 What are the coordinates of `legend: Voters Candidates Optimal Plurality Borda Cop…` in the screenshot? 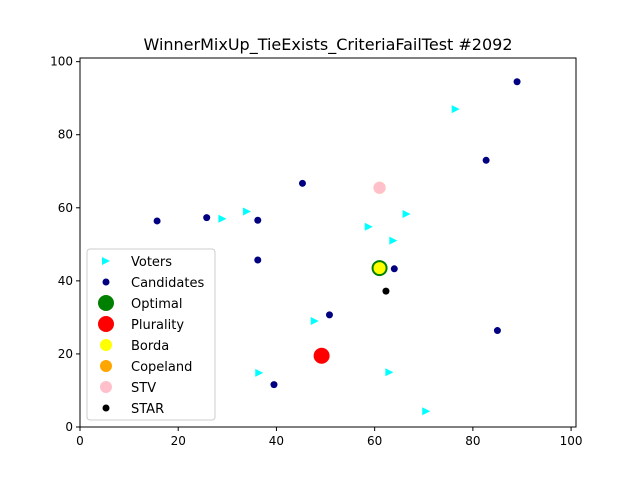 It's located at (151, 334).